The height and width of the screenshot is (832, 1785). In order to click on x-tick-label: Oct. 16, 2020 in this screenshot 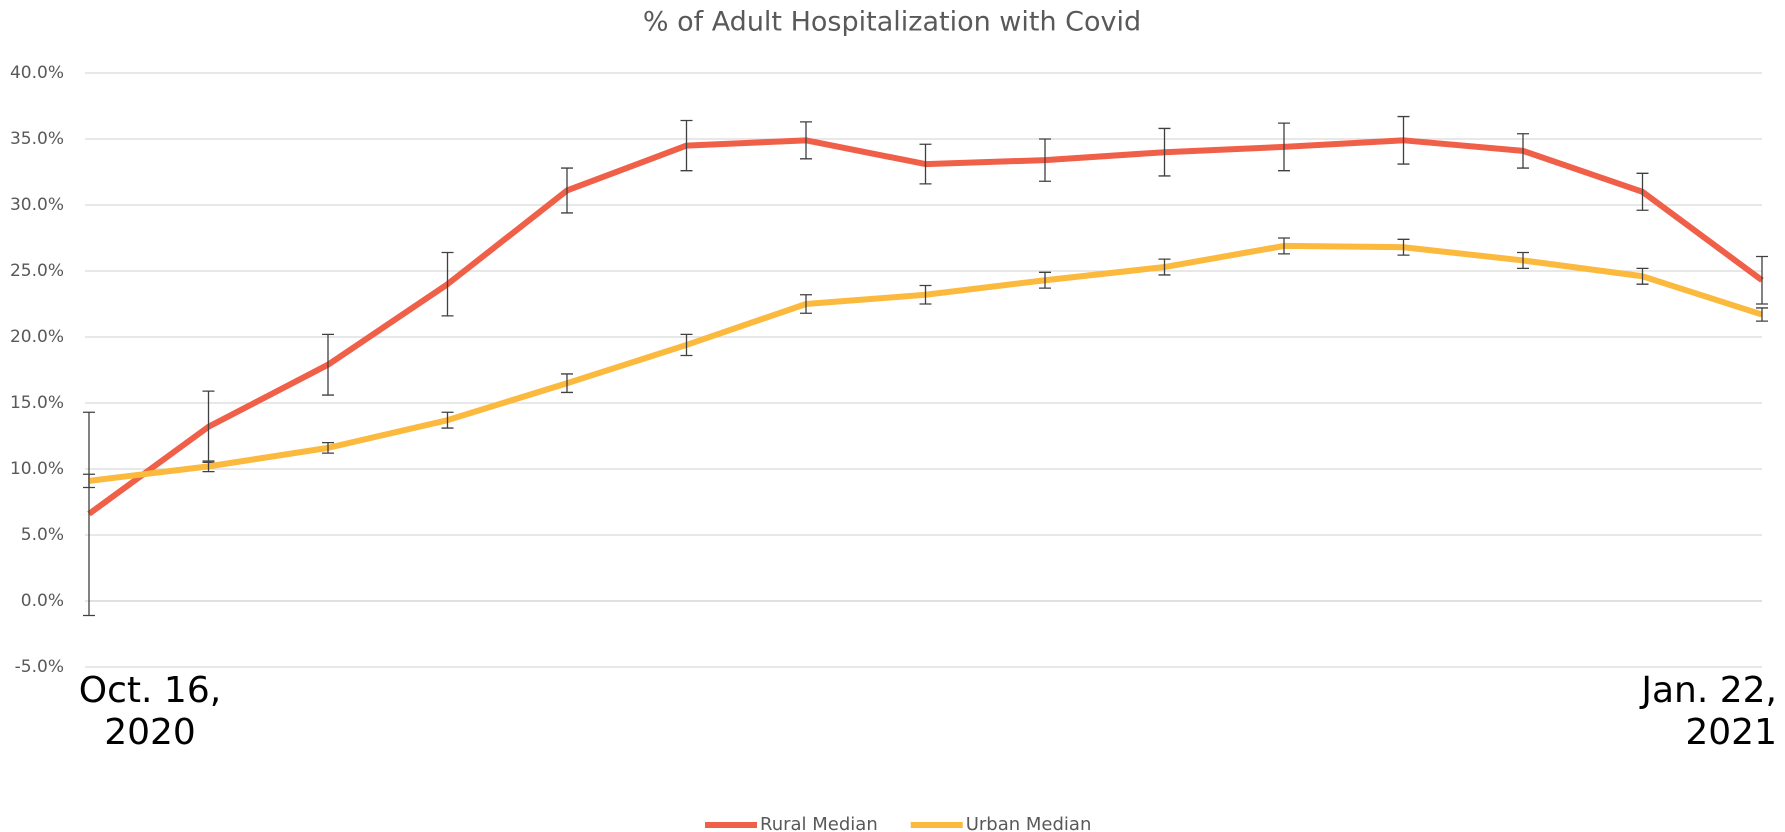, I will do `click(150, 711)`.